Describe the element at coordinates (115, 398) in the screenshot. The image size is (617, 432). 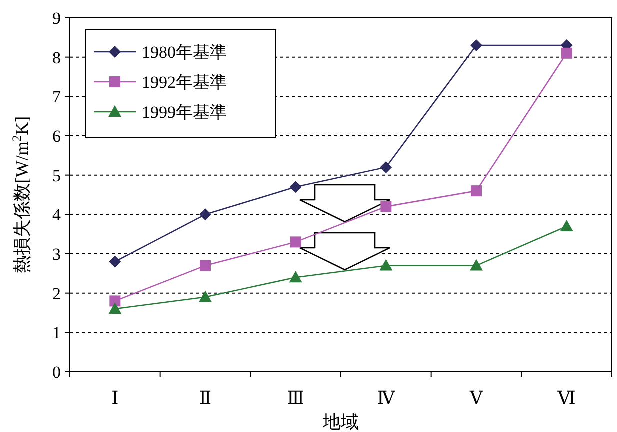
I see `x-tick-label: Ⅰ` at that location.